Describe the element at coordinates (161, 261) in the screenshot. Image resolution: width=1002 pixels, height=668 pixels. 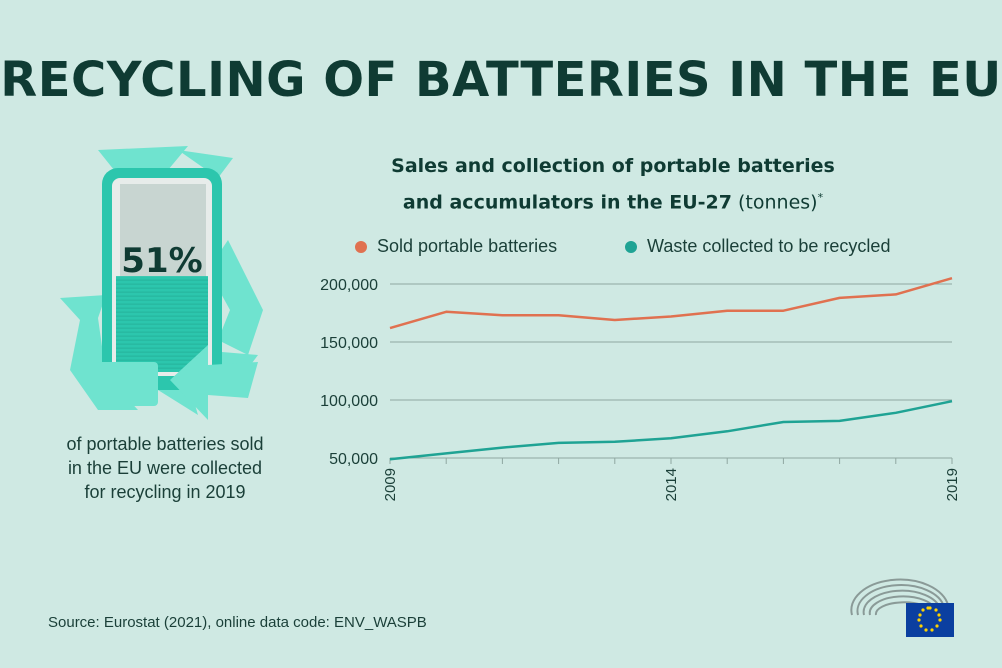
I see `percentage-label: 51%` at that location.